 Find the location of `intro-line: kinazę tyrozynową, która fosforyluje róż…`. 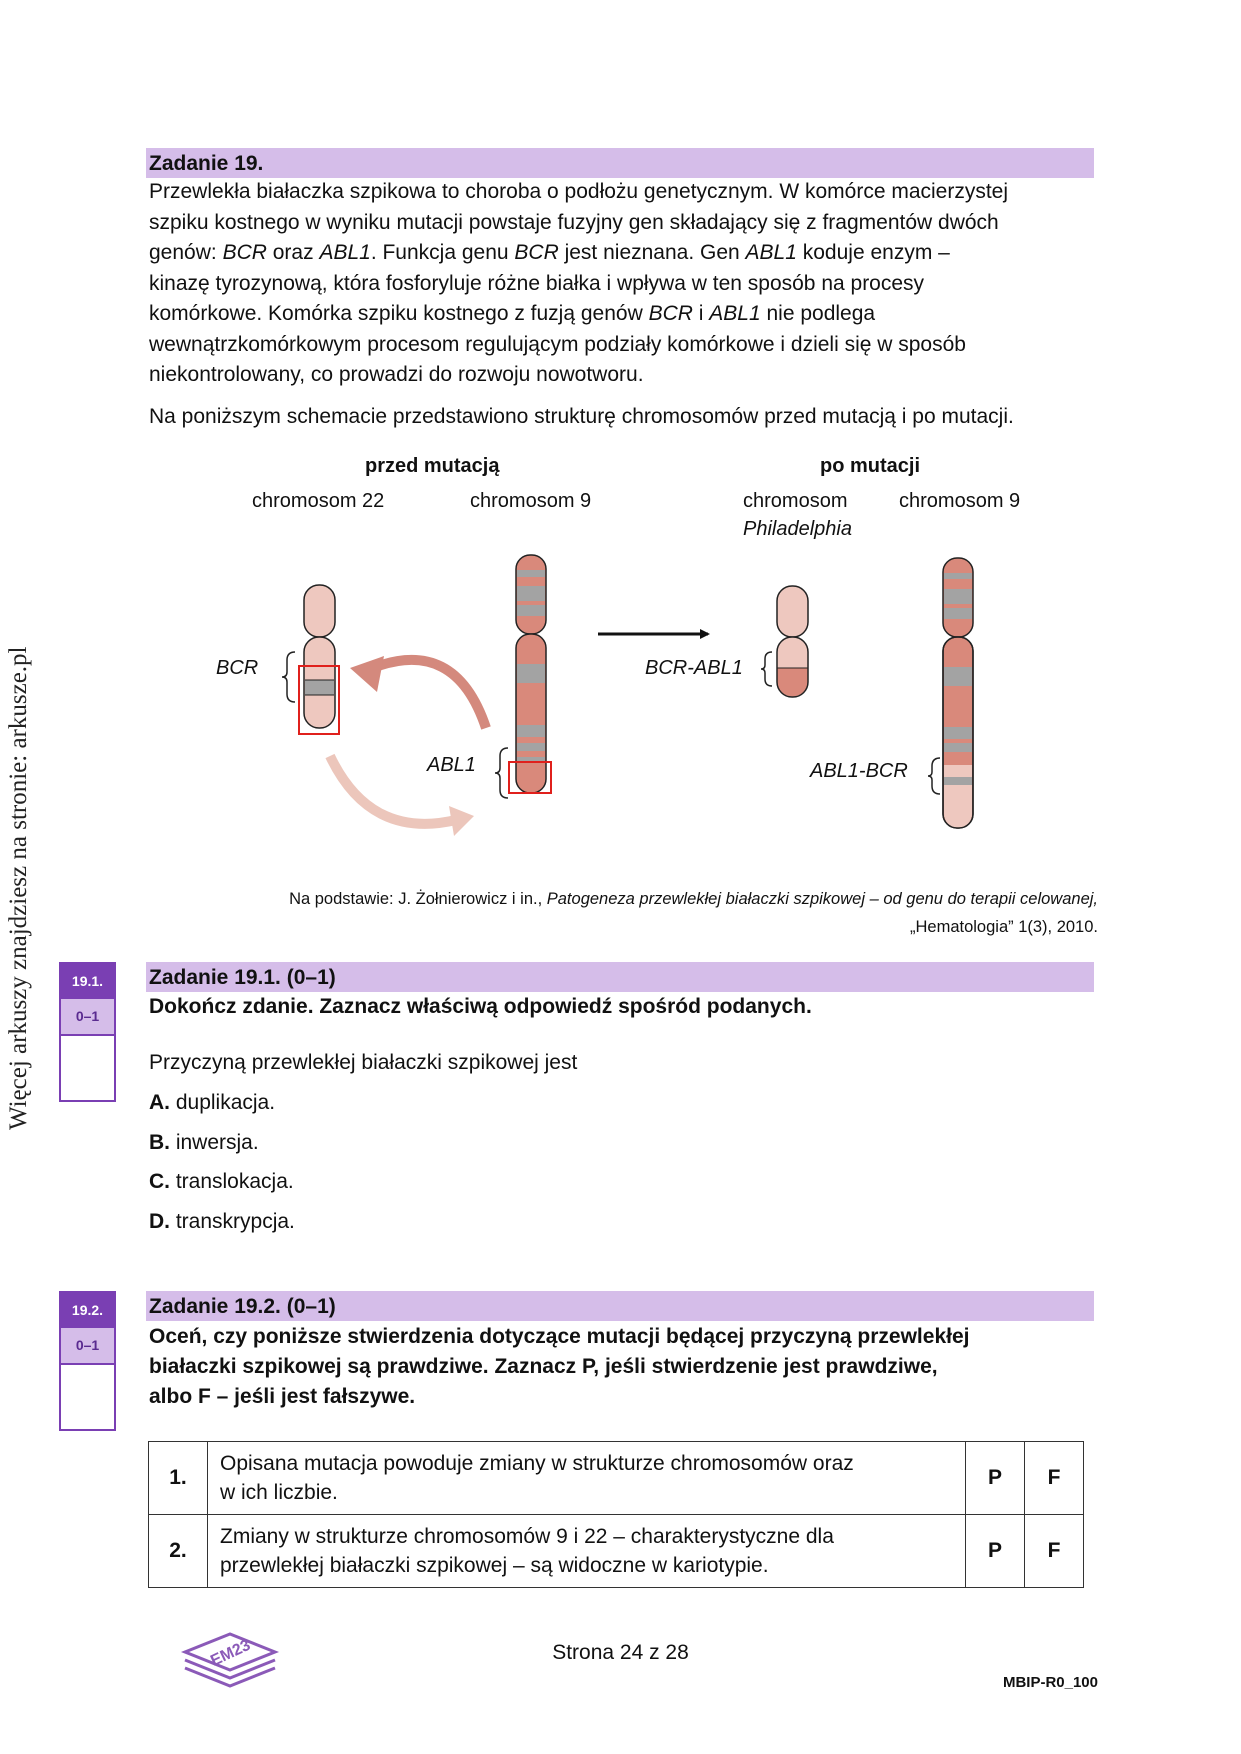

intro-line: kinazę tyrozynową, która fosforyluje róż… is located at coordinates (537, 283).